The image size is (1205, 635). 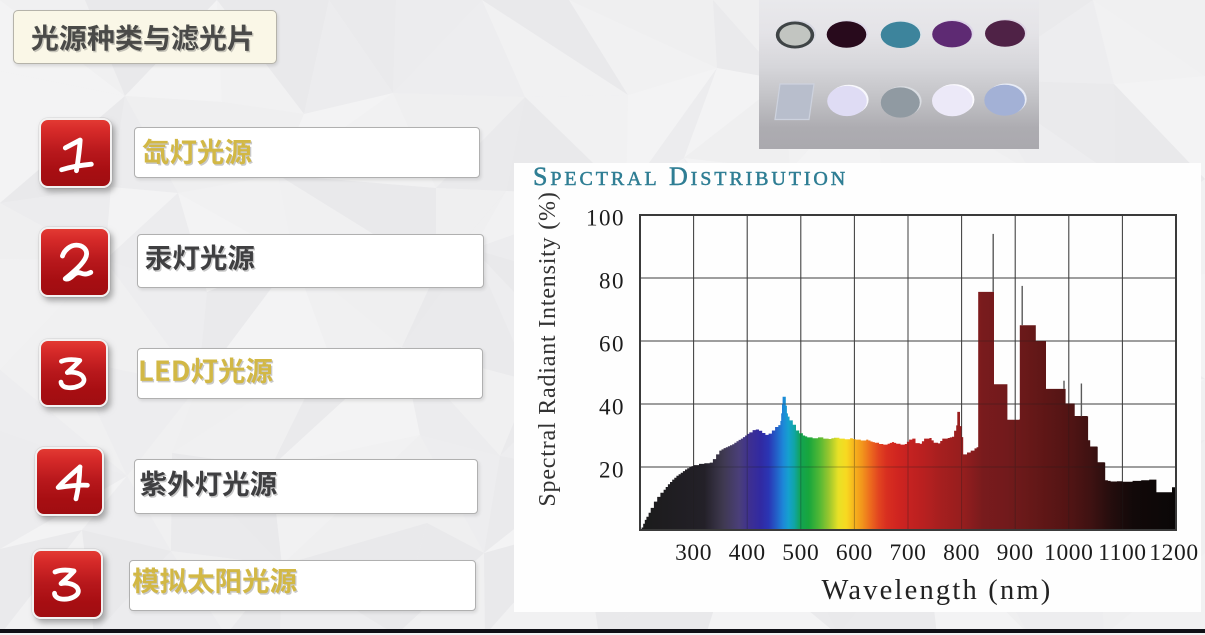 I want to click on svg-text: 100, so click(x=605, y=218).